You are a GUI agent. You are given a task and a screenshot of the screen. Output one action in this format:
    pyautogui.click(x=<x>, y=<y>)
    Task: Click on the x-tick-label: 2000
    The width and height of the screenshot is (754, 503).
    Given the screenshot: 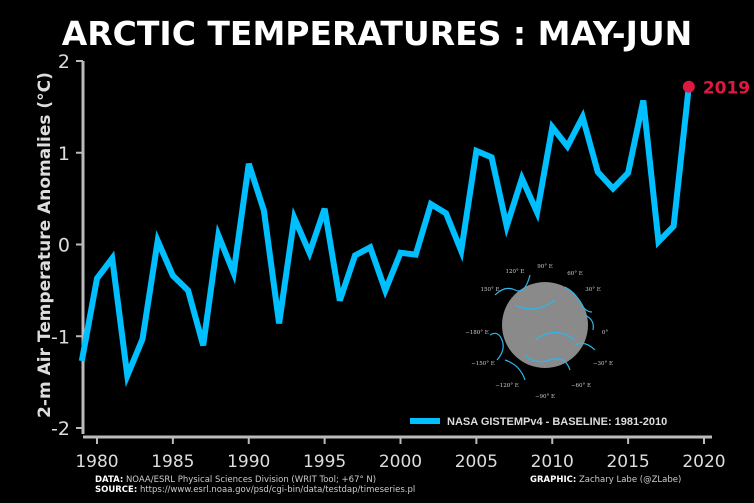 What is the action you would take?
    pyautogui.click(x=400, y=462)
    